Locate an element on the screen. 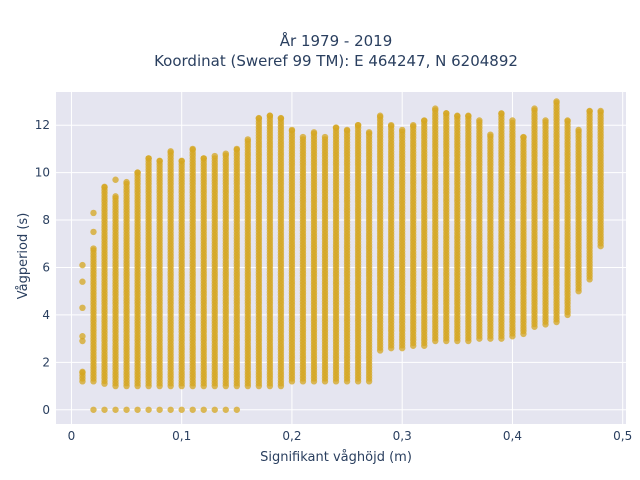  x-tick-label: 0 is located at coordinates (72, 436).